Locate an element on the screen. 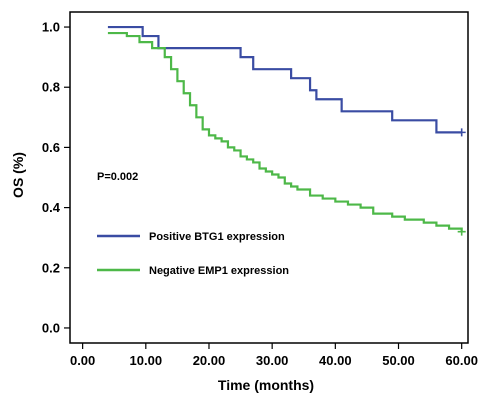 This screenshot has width=480, height=400. y-tick-label: 0.8 is located at coordinates (51, 87).